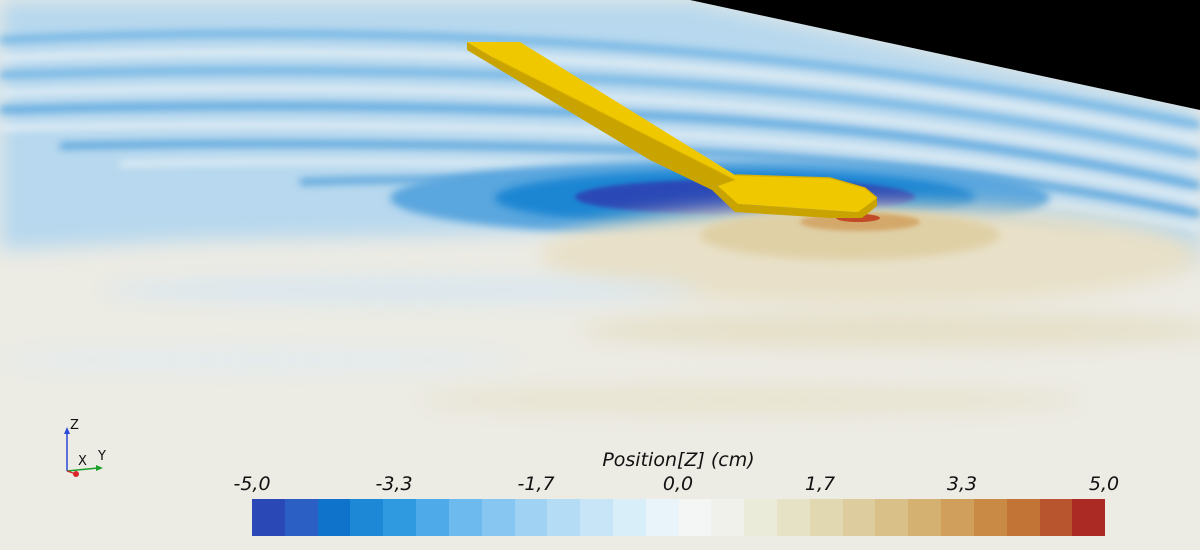 The height and width of the screenshot is (550, 1200). I want to click on colorbar-title: Position[Z] (cm), so click(678, 460).